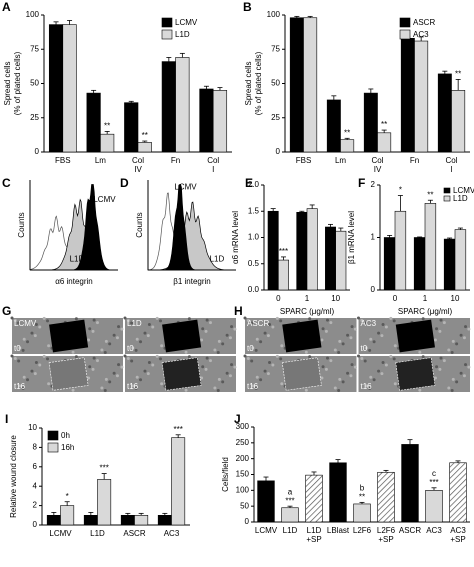 This screenshot has height=567, width=474. I want to click on annotation: ***, so click(433, 482).